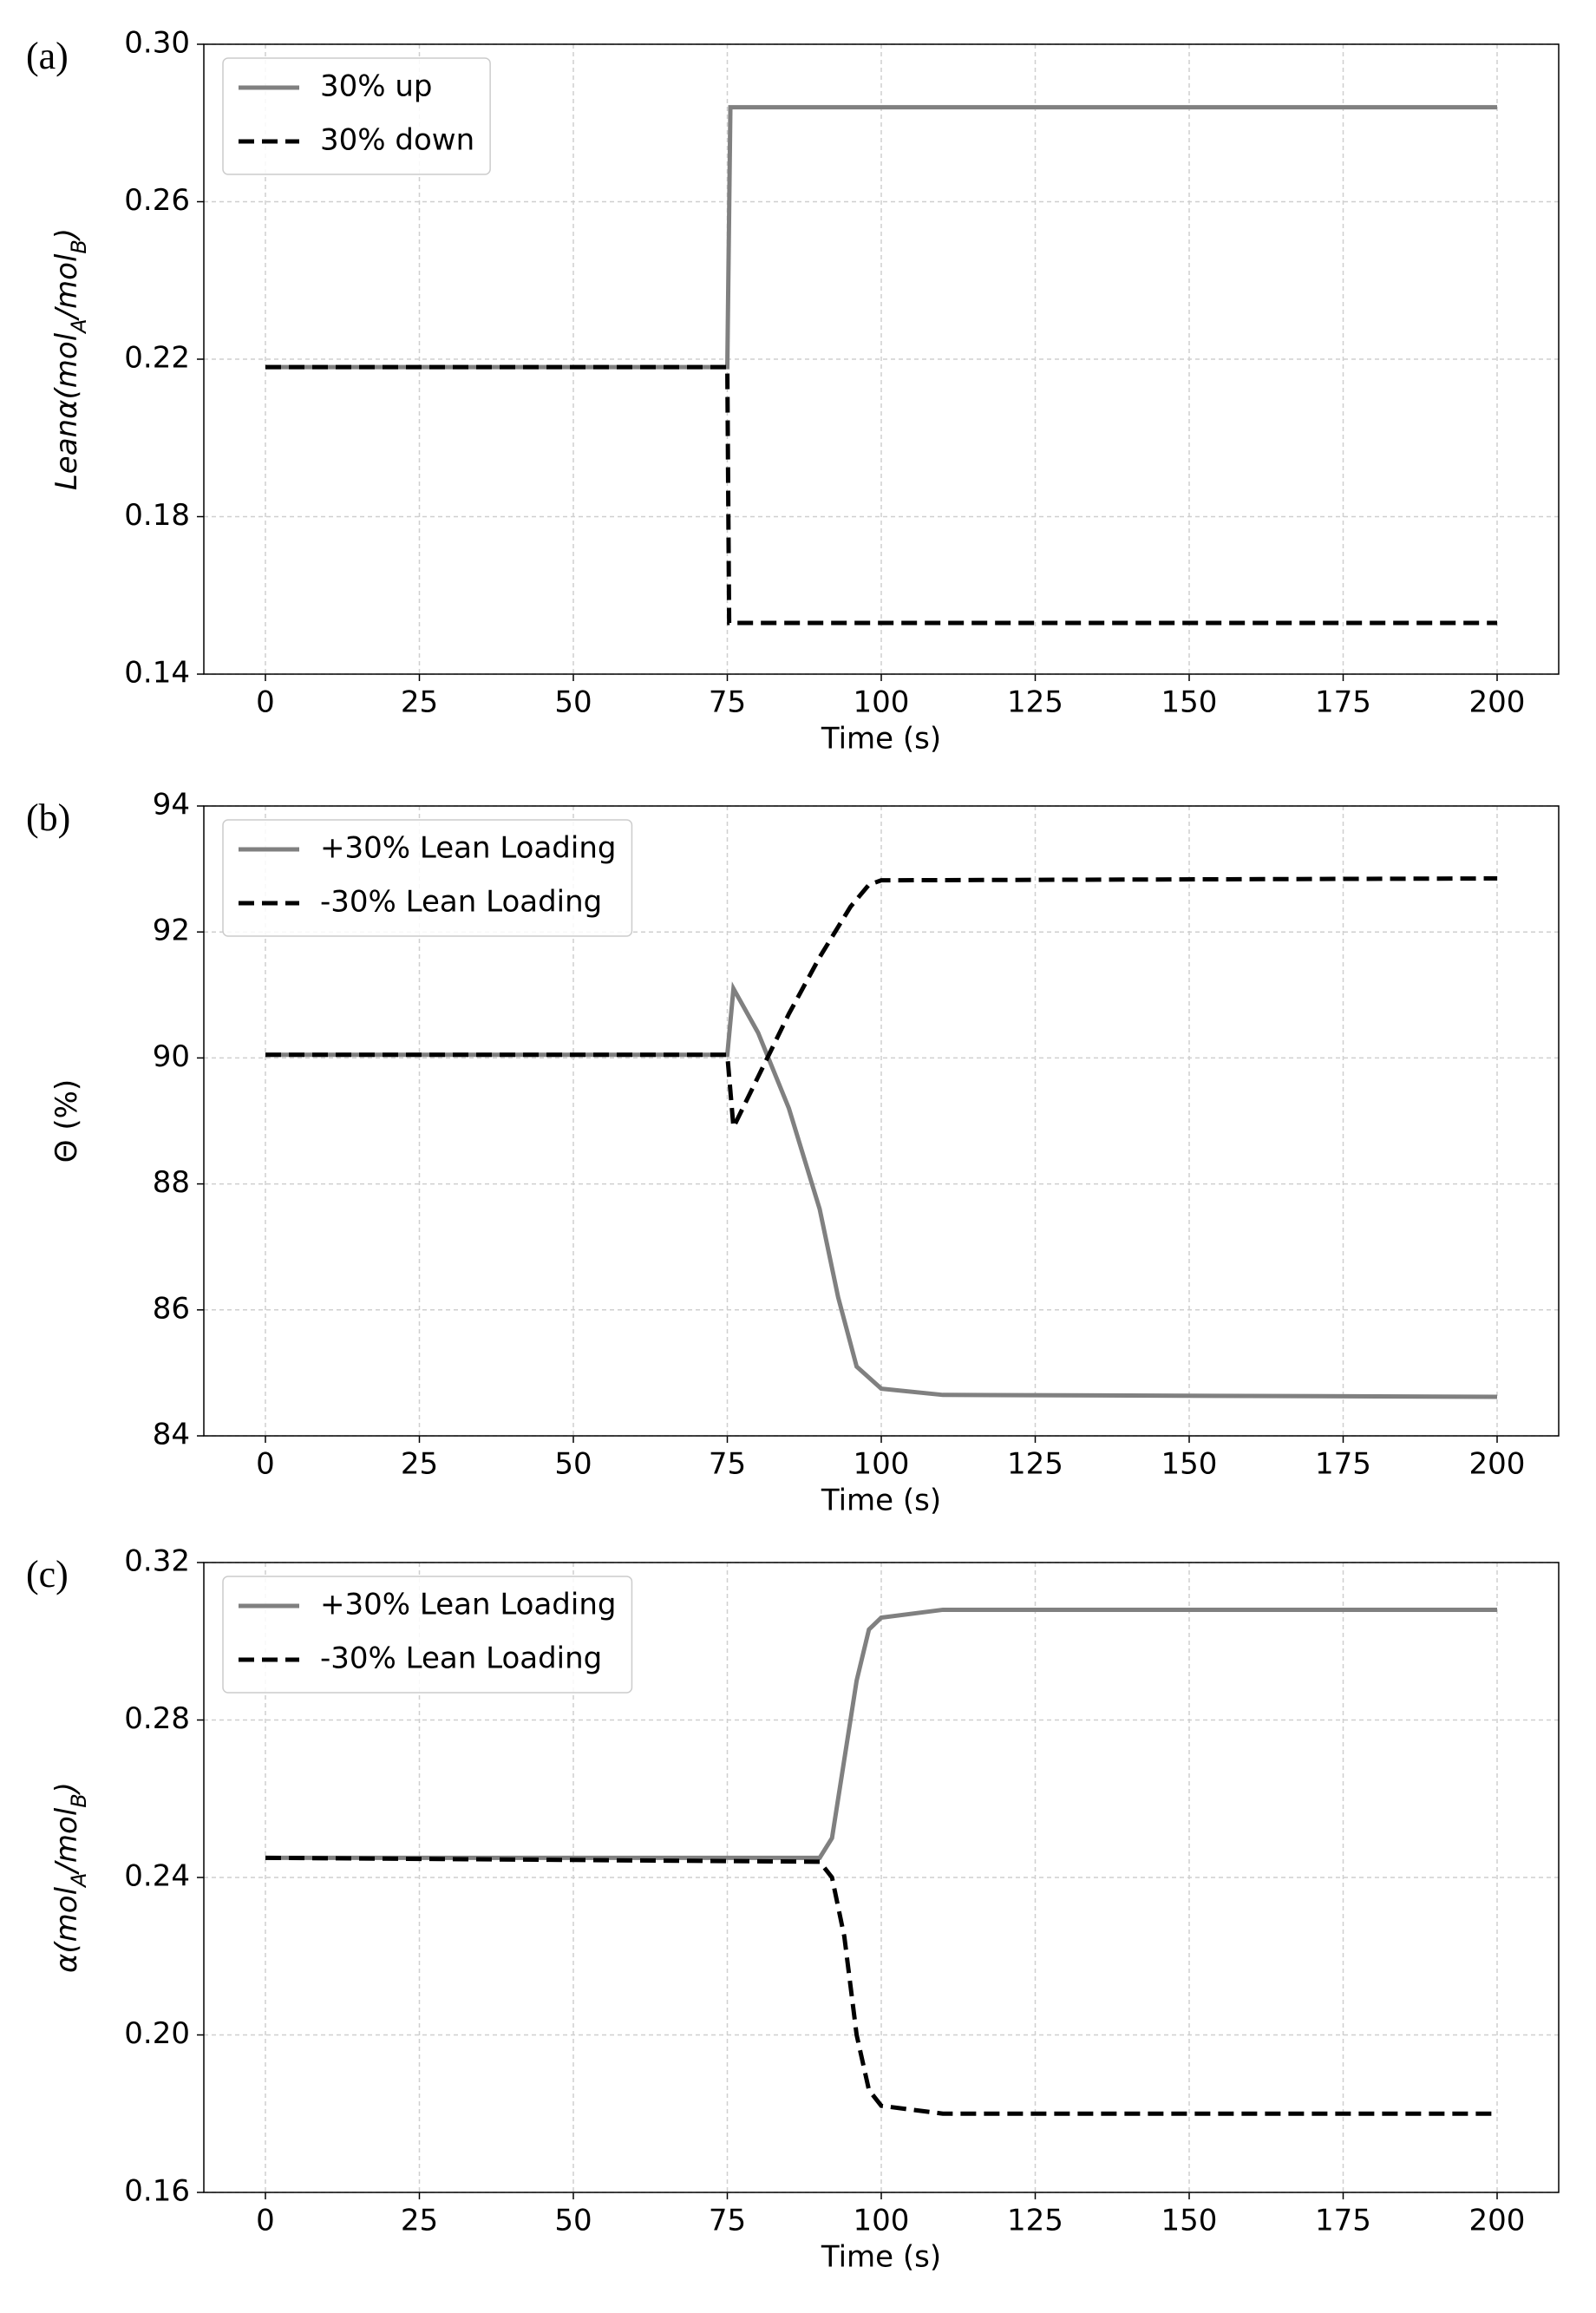  I want to click on y-tick-label: 90, so click(171, 1056).